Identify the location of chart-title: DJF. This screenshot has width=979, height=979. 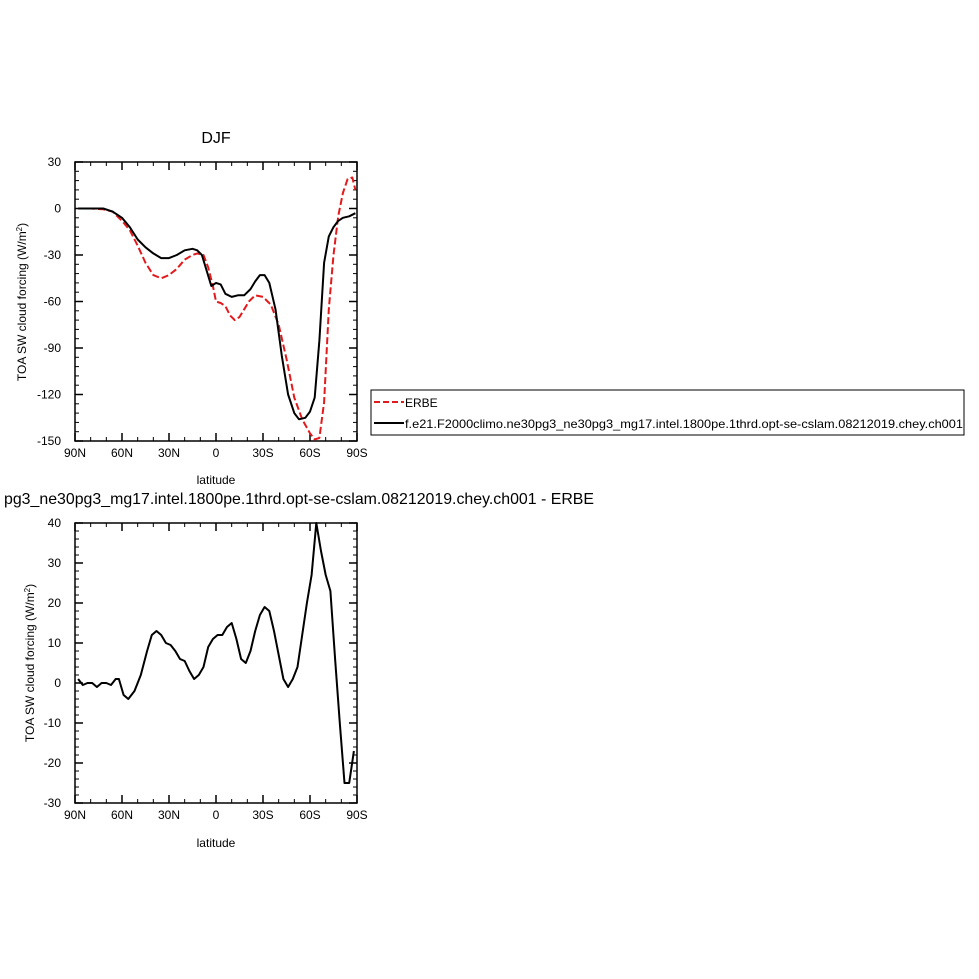
(216, 138).